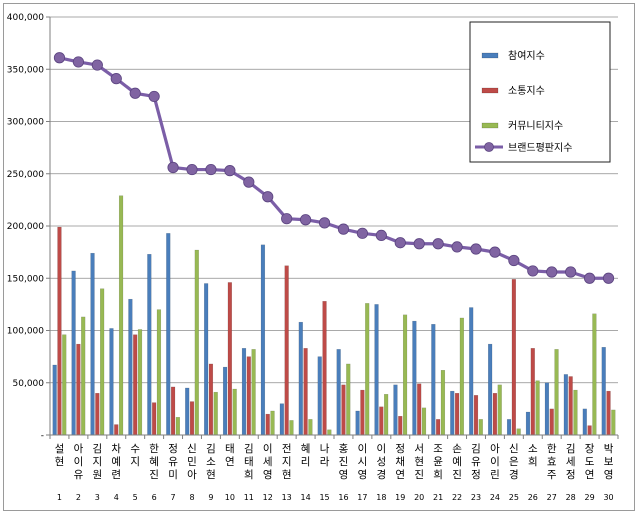 This screenshot has height=516, width=640. I want to click on y-tick-label: -, so click(42, 436).